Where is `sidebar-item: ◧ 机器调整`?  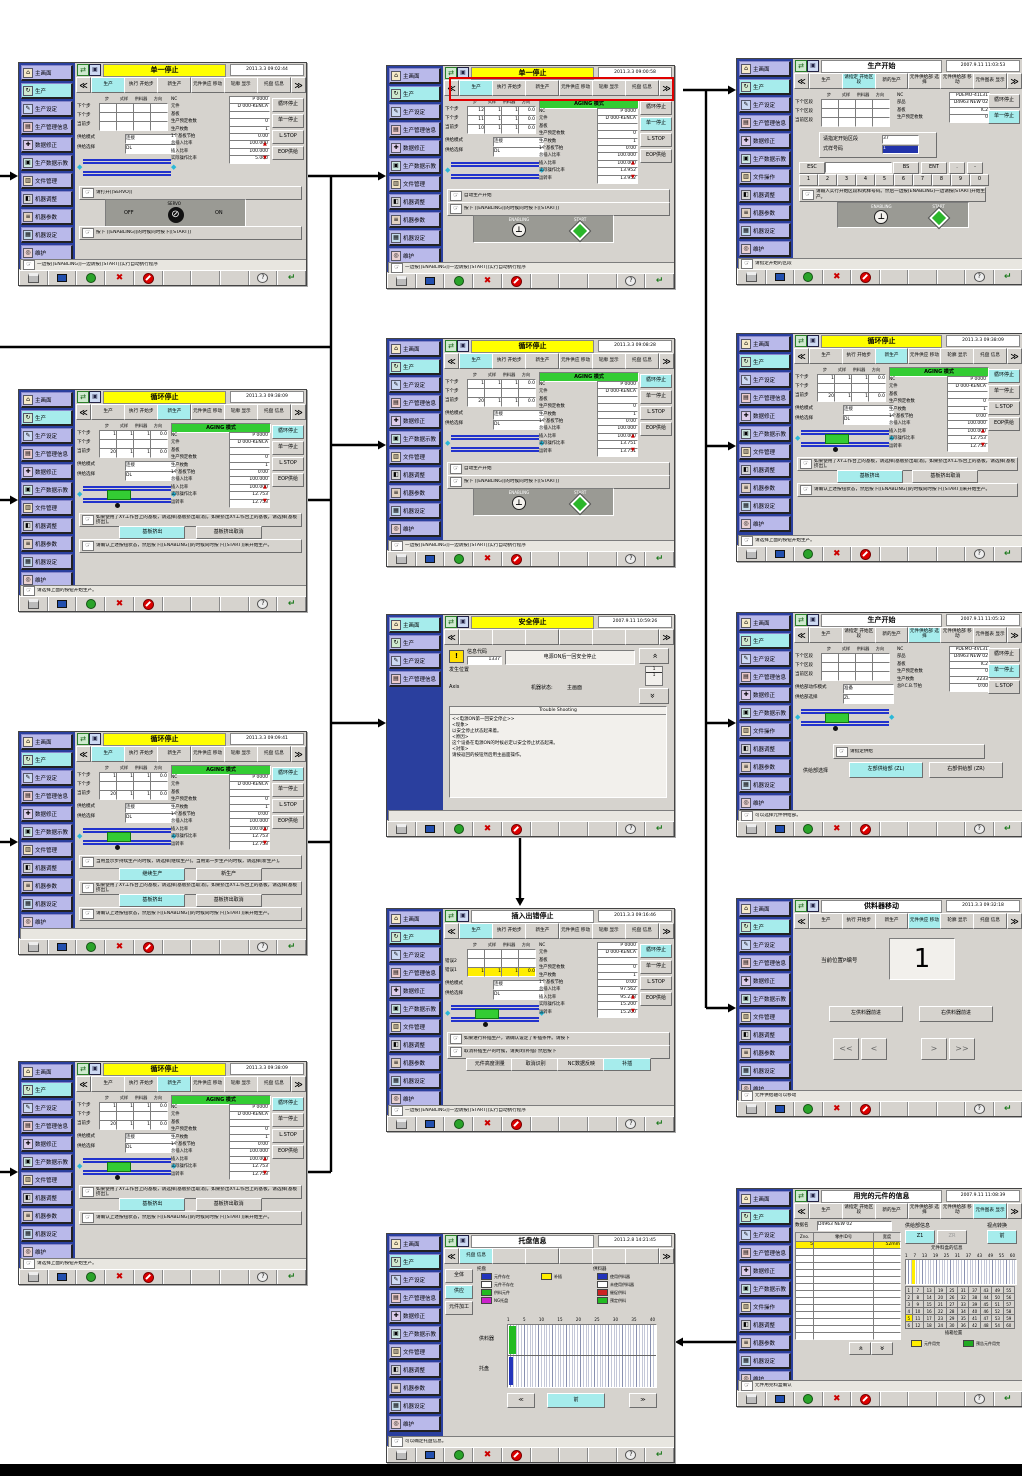
sidebar-item: ◧ 机器调整 is located at coordinates (765, 1325).